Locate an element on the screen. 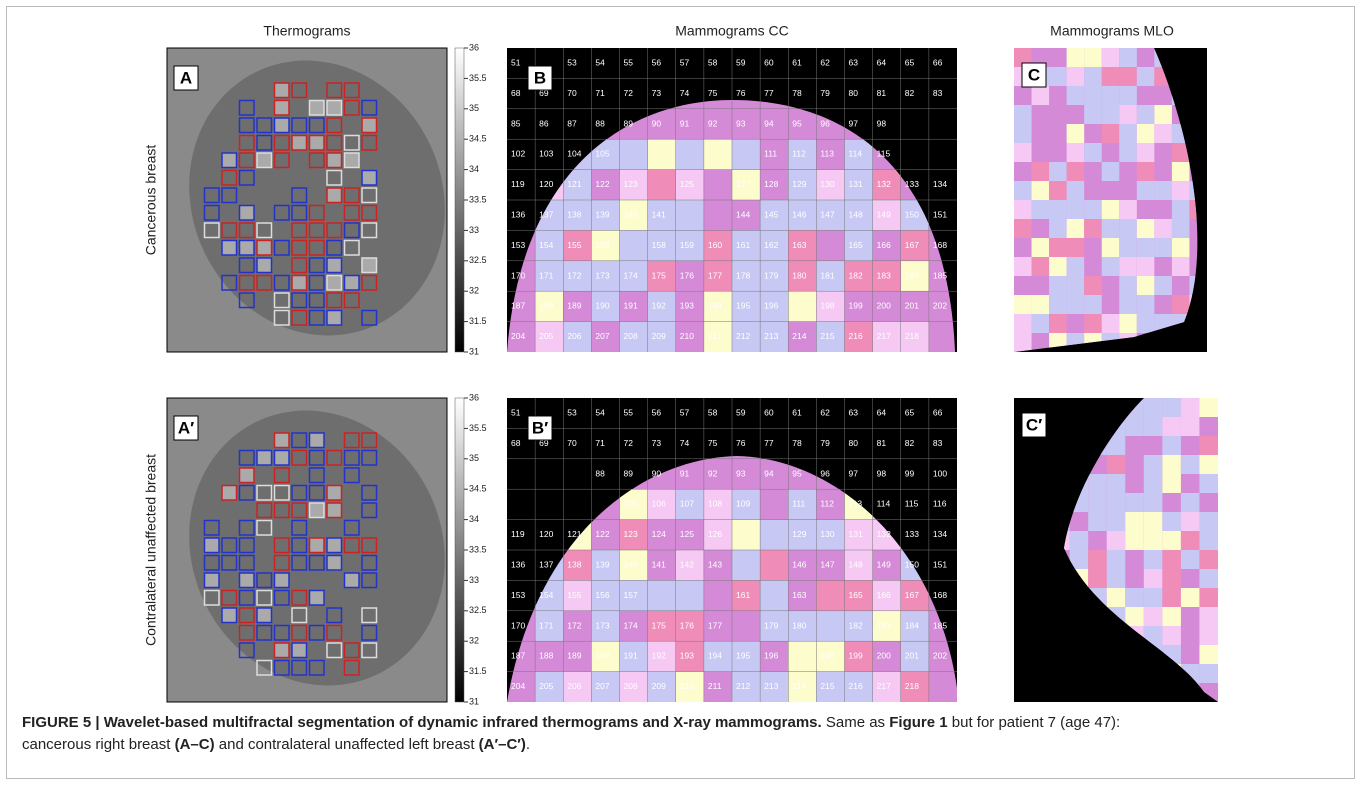  cell-number: 123 is located at coordinates (631, 534).